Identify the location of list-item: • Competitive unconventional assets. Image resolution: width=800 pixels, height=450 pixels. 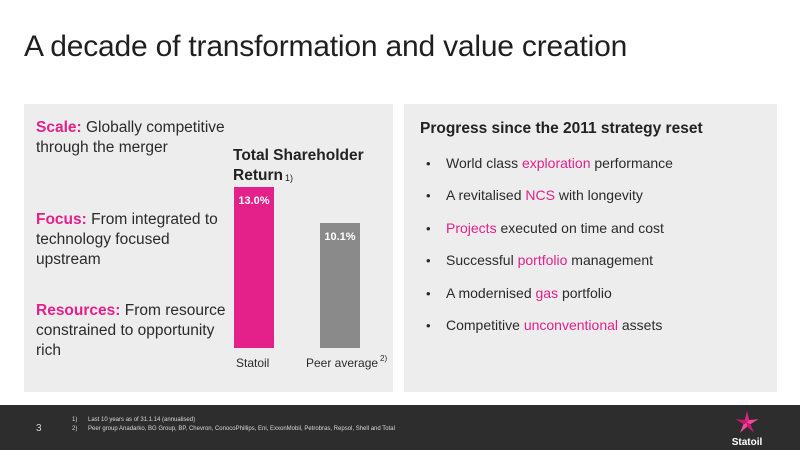
(549, 332).